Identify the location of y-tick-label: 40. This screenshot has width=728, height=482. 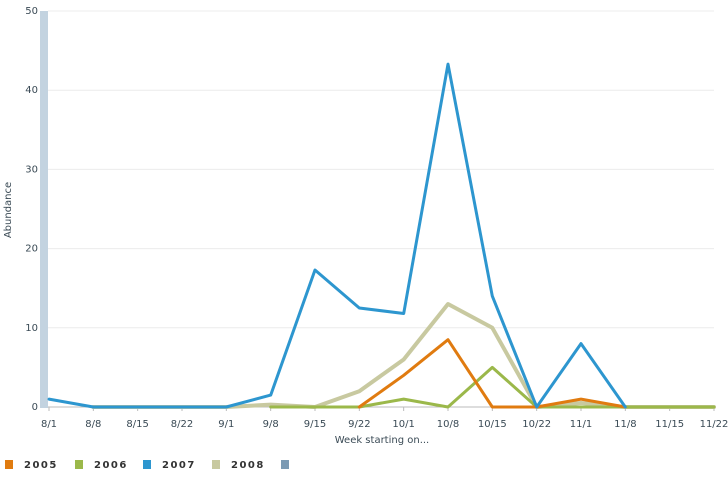
(31, 90).